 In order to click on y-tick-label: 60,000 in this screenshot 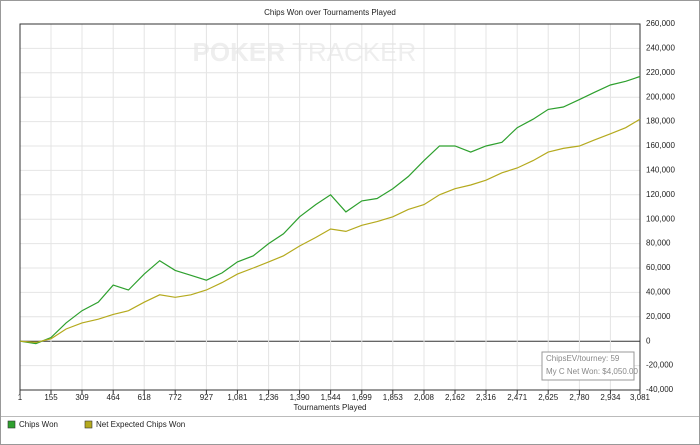, I will do `click(658, 267)`.